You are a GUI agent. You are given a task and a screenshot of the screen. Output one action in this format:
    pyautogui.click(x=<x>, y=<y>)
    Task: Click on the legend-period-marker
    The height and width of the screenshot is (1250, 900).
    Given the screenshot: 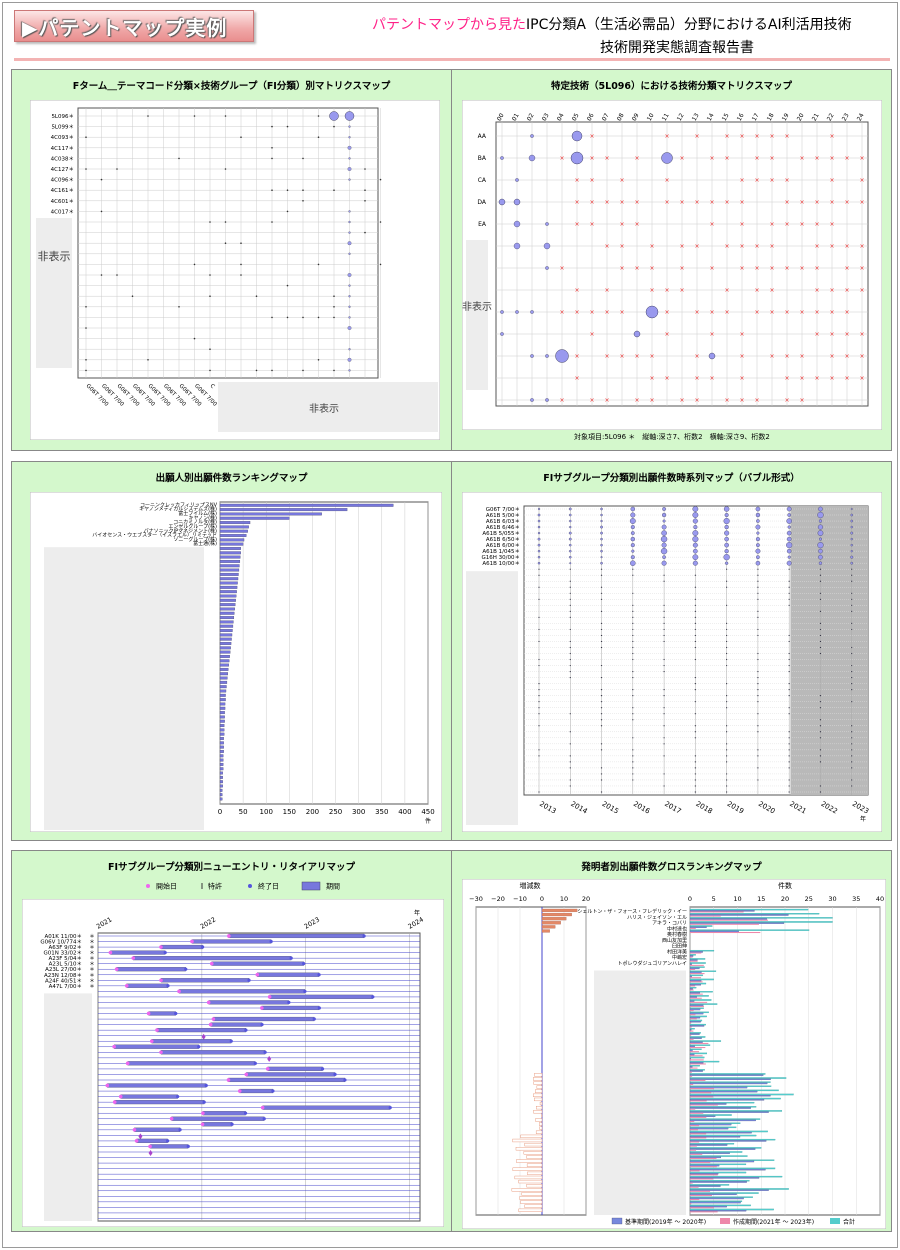 What is the action you would take?
    pyautogui.click(x=311, y=886)
    